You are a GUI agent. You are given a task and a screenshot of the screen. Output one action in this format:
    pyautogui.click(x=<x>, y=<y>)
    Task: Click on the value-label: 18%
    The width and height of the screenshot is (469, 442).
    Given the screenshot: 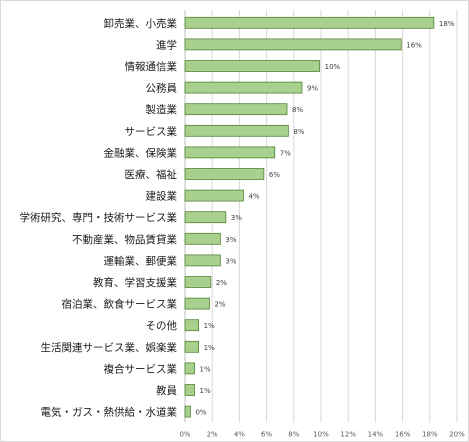 What is the action you would take?
    pyautogui.click(x=447, y=24)
    